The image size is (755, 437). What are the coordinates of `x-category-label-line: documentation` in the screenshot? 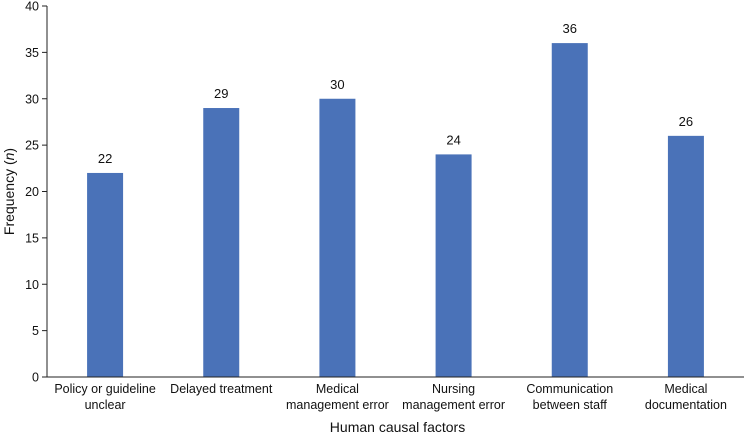 It's located at (686, 405).